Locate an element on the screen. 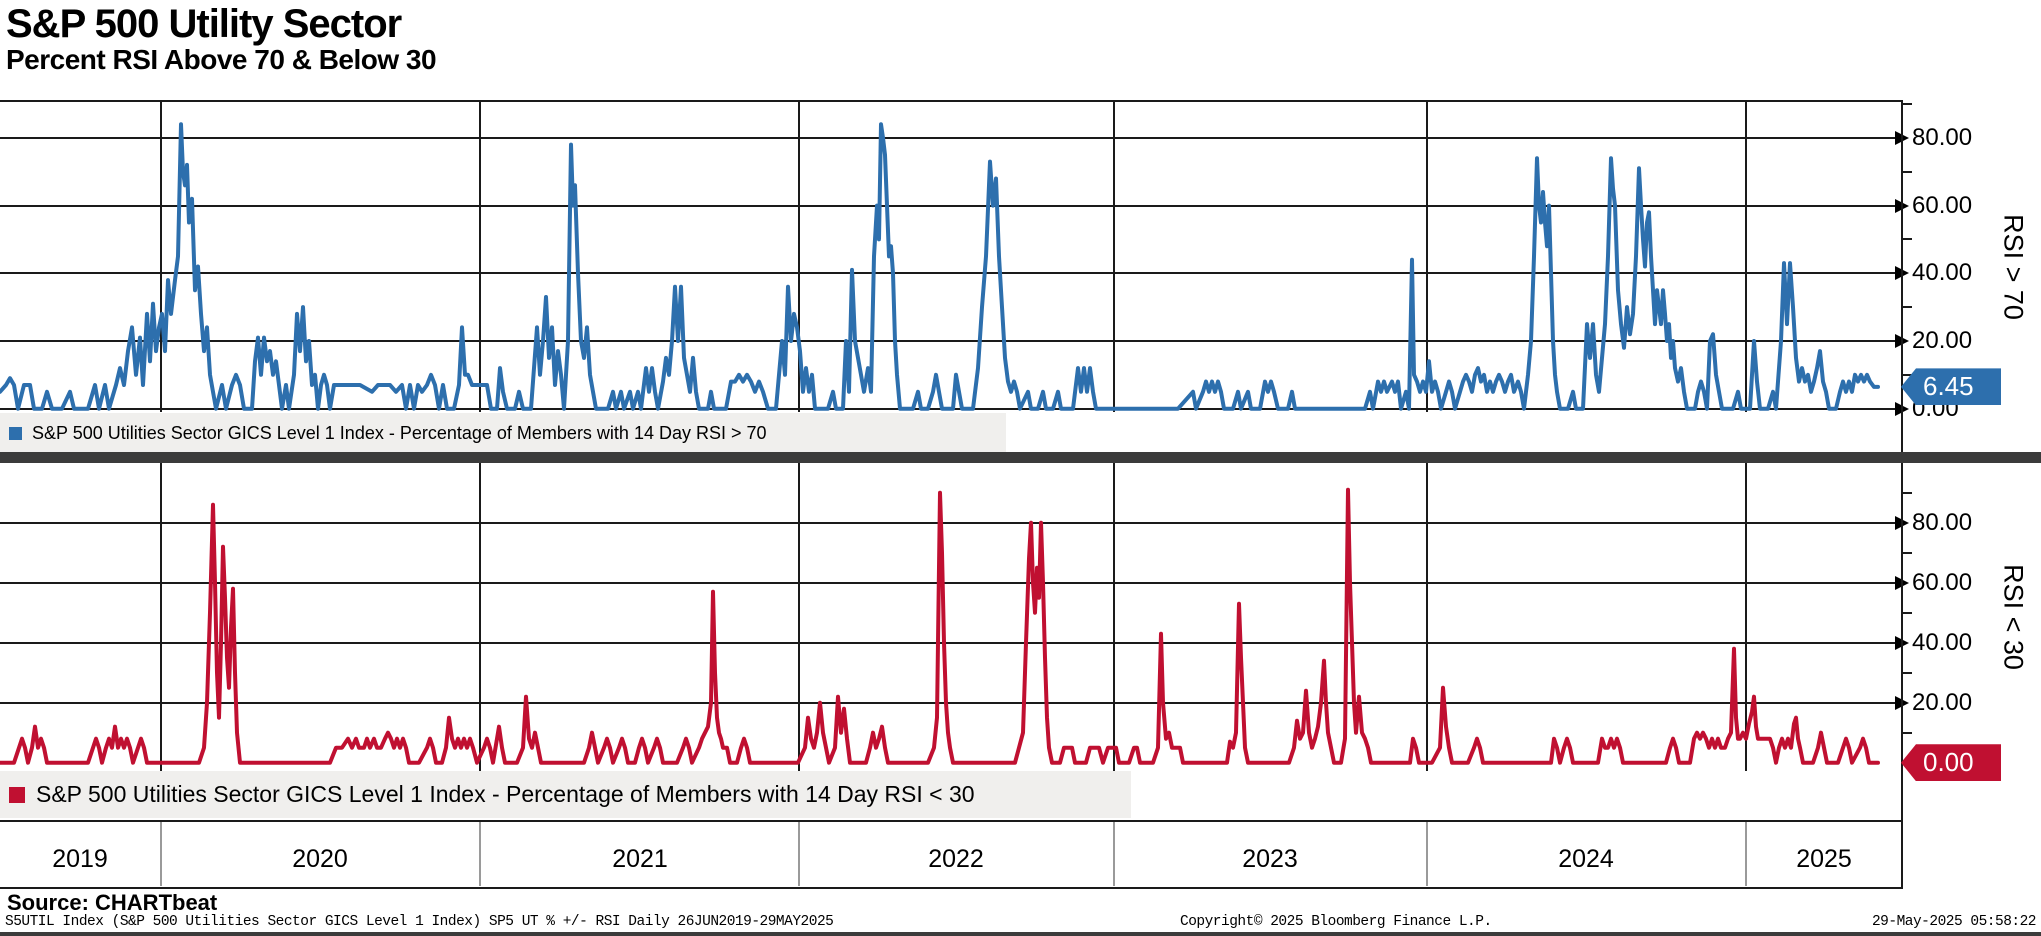 The image size is (2041, 936). legend-swatch-blue is located at coordinates (15, 433).